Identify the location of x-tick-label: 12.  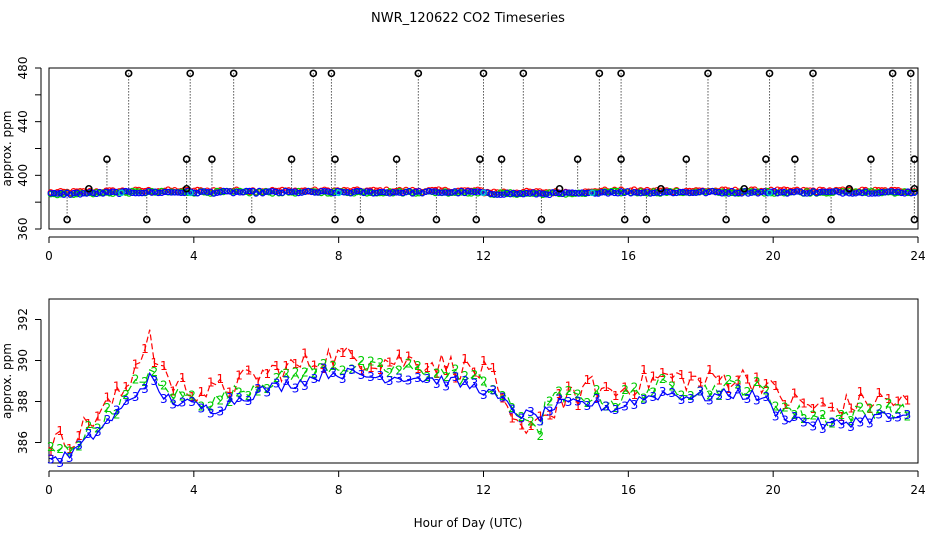
(483, 490).